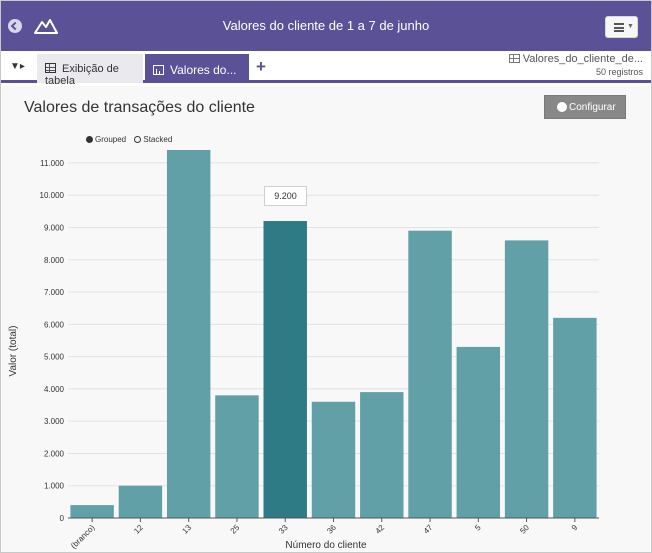  What do you see at coordinates (111, 139) in the screenshot?
I see `grouped-label: Grouped` at bounding box center [111, 139].